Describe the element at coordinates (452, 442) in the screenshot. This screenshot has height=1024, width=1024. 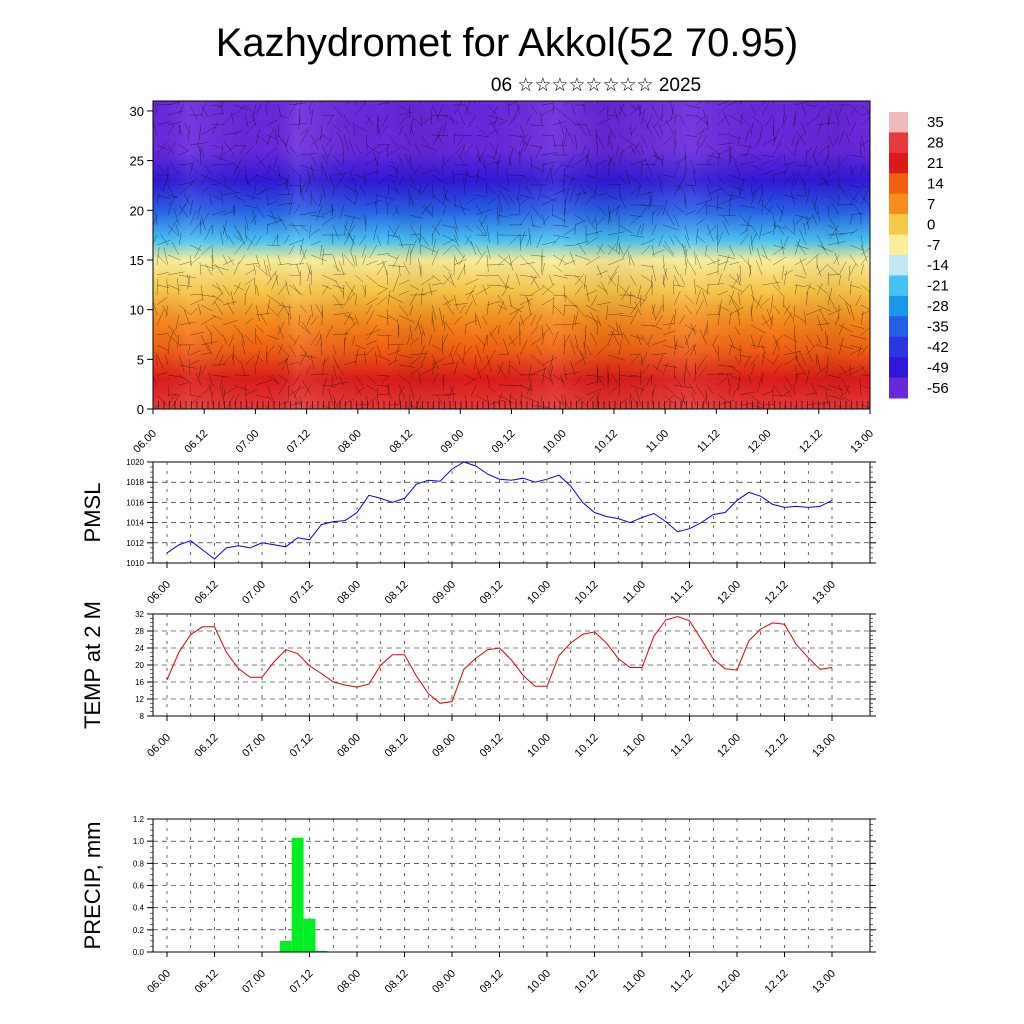
I see `x-tick-label: 09.00` at that location.